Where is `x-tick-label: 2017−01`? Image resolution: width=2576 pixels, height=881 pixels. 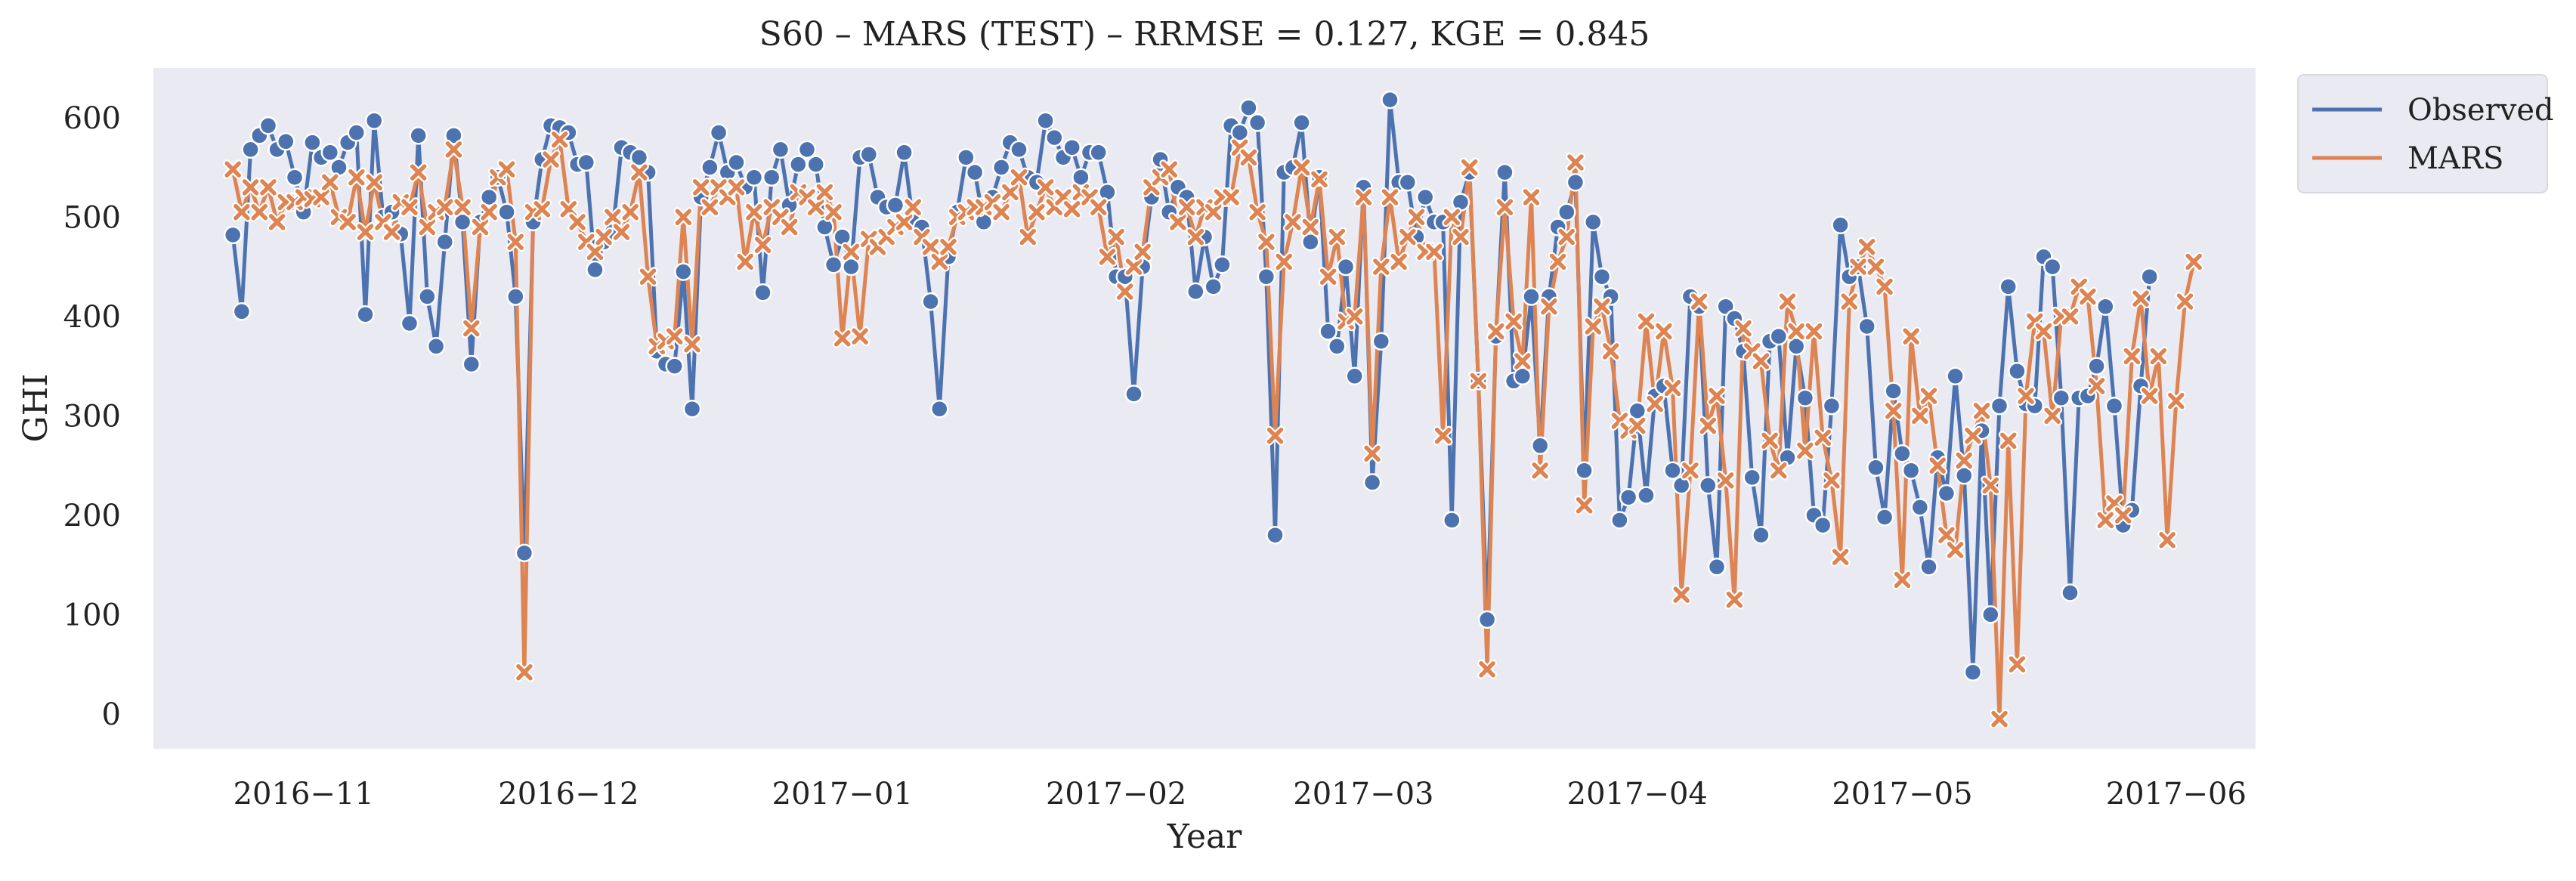
x-tick-label: 2017−01 is located at coordinates (842, 794).